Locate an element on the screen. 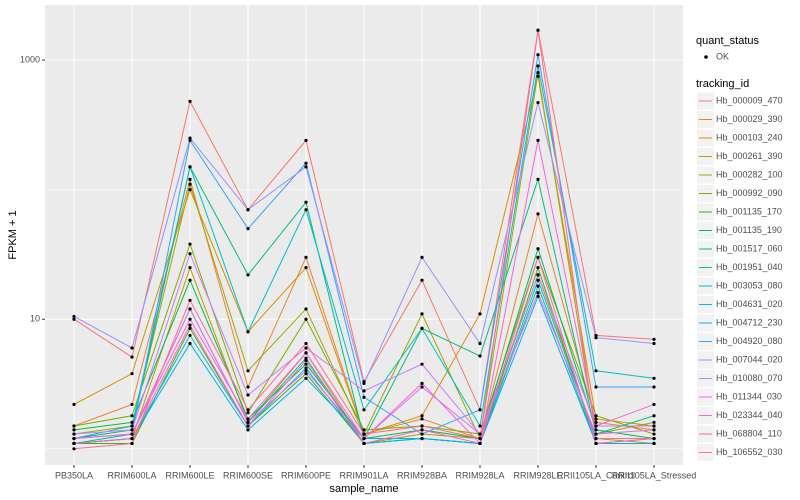 The height and width of the screenshot is (500, 800). legend-label: Hb_001517_060 is located at coordinates (749, 248).